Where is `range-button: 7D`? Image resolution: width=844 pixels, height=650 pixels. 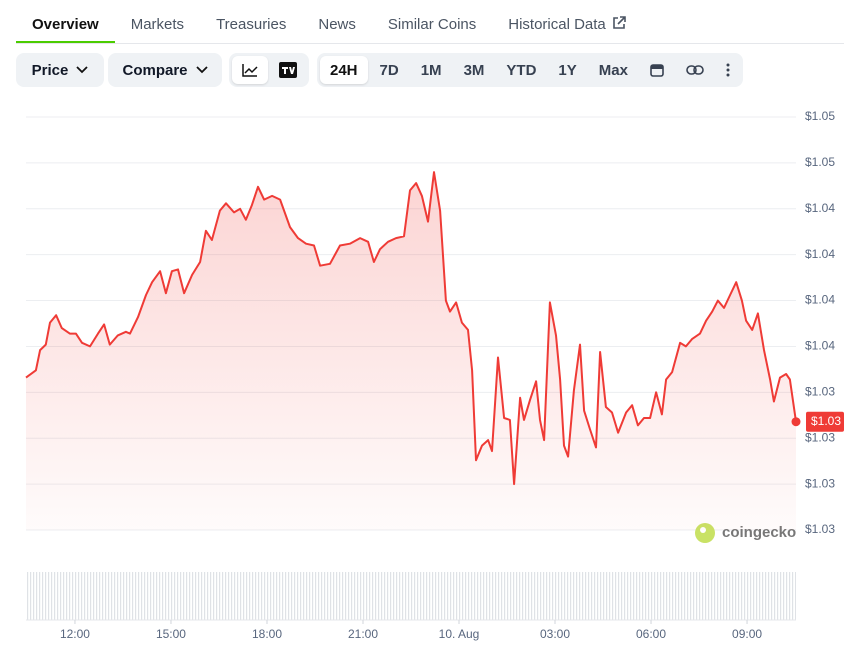 range-button: 7D is located at coordinates (389, 70).